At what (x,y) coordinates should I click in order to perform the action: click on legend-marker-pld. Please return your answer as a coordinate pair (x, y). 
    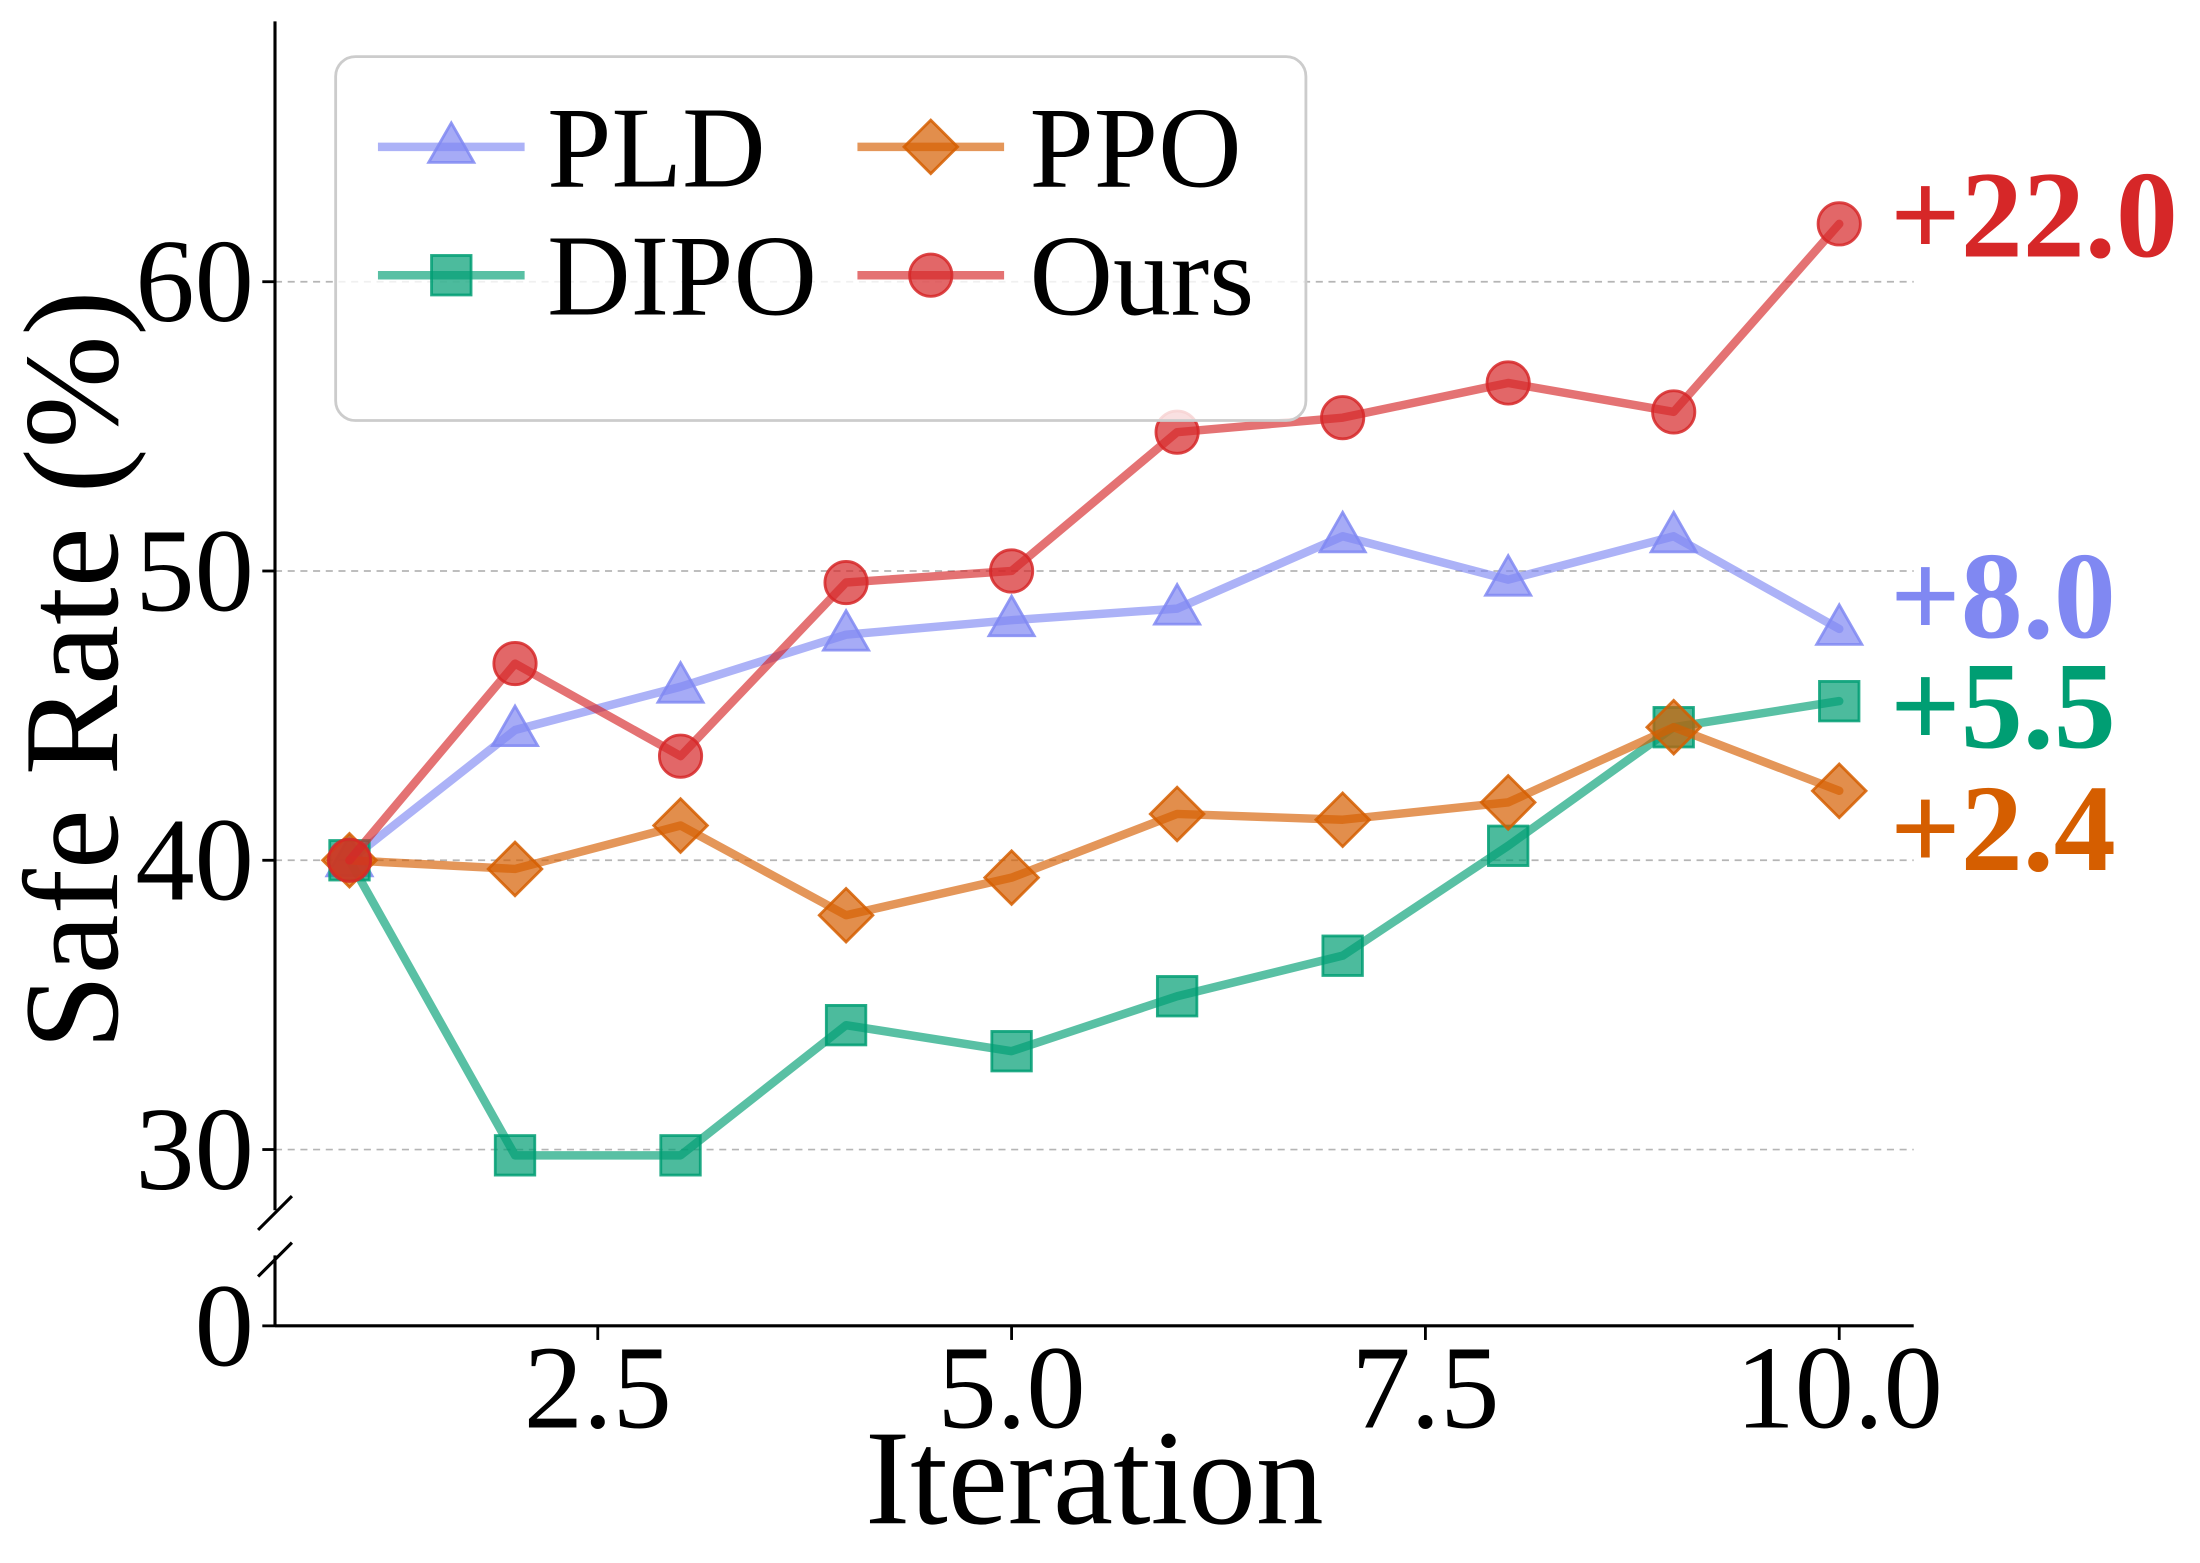
    Looking at the image, I should click on (451, 142).